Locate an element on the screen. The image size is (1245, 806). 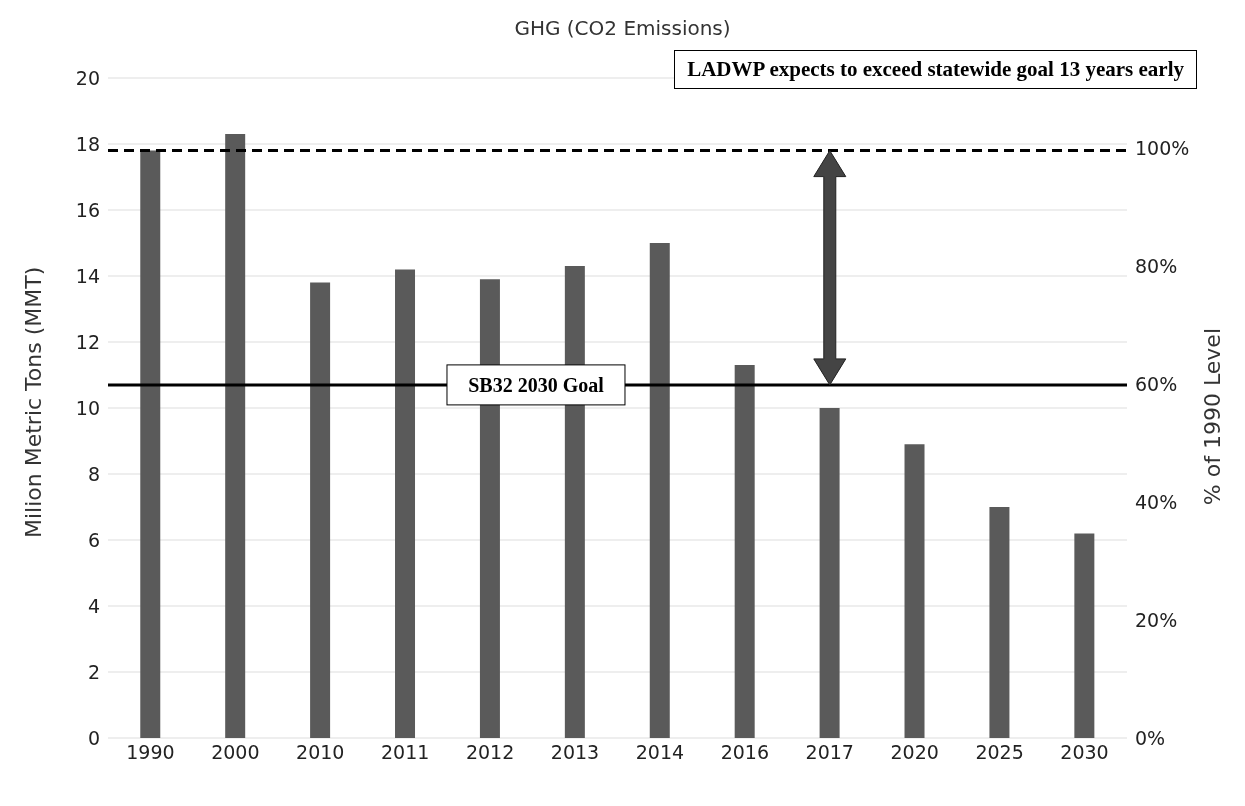
y2-tick-label: 40% is located at coordinates (1156, 502).